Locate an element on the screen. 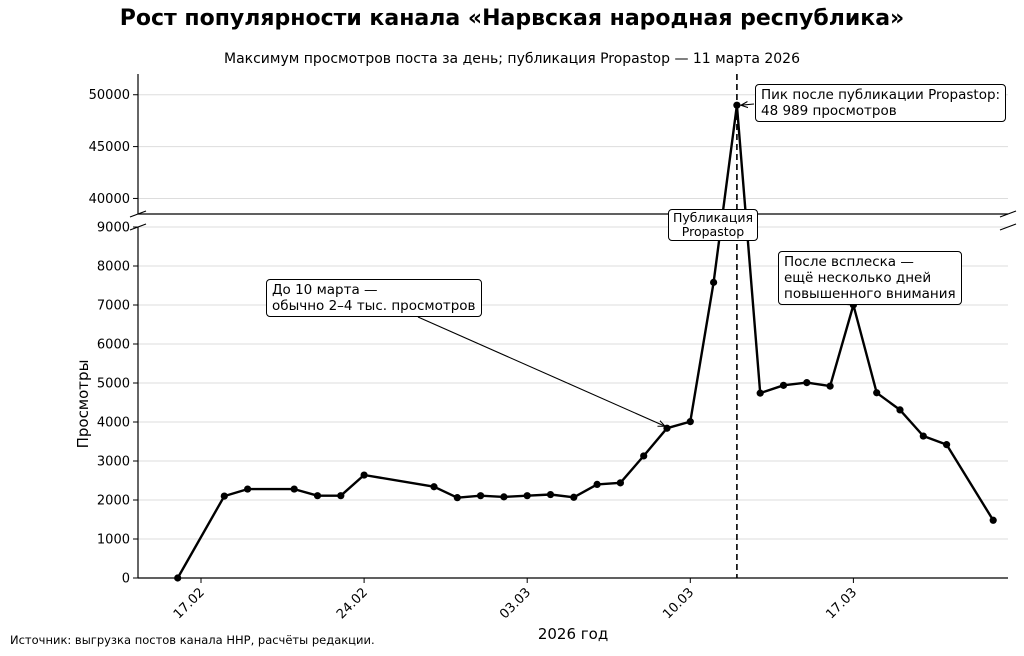  y-tick-label: 6000 is located at coordinates (113, 345).